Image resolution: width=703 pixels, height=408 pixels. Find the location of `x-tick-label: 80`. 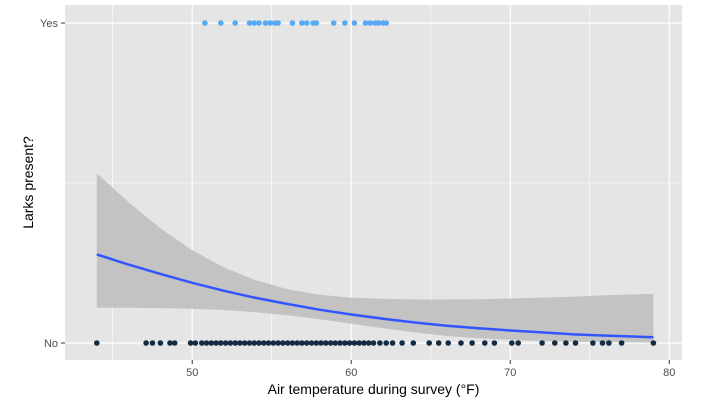

x-tick-label: 80 is located at coordinates (669, 373).